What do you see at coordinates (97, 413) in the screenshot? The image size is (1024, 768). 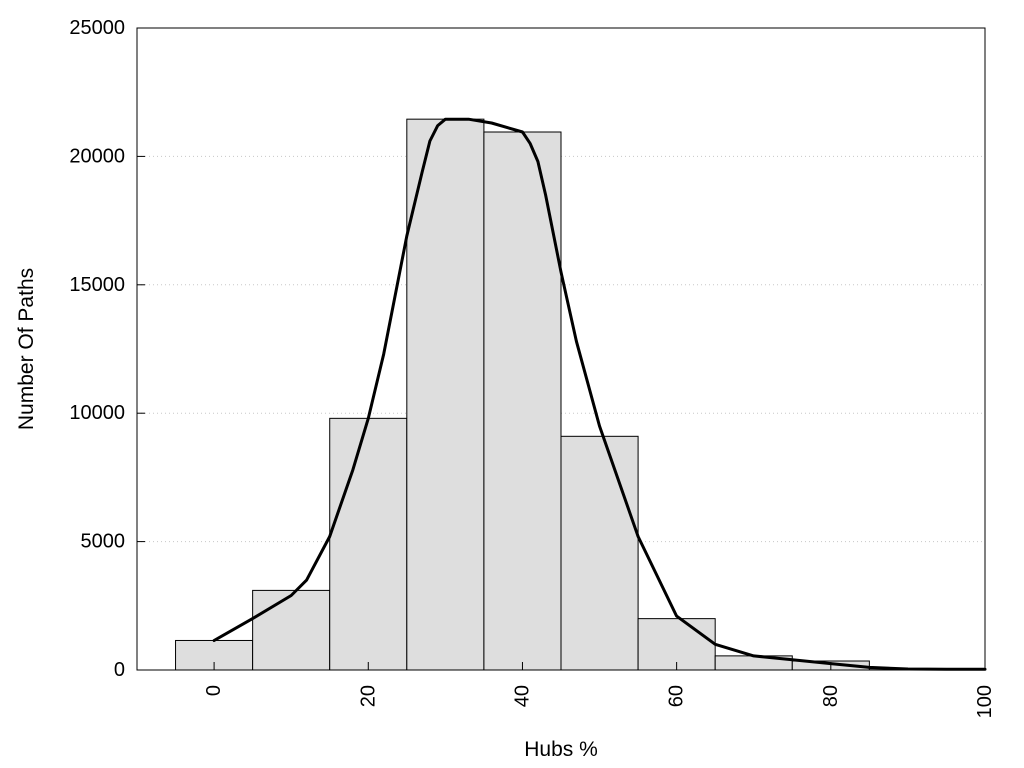 I see `y-tick-label-10000: 10000` at bounding box center [97, 413].